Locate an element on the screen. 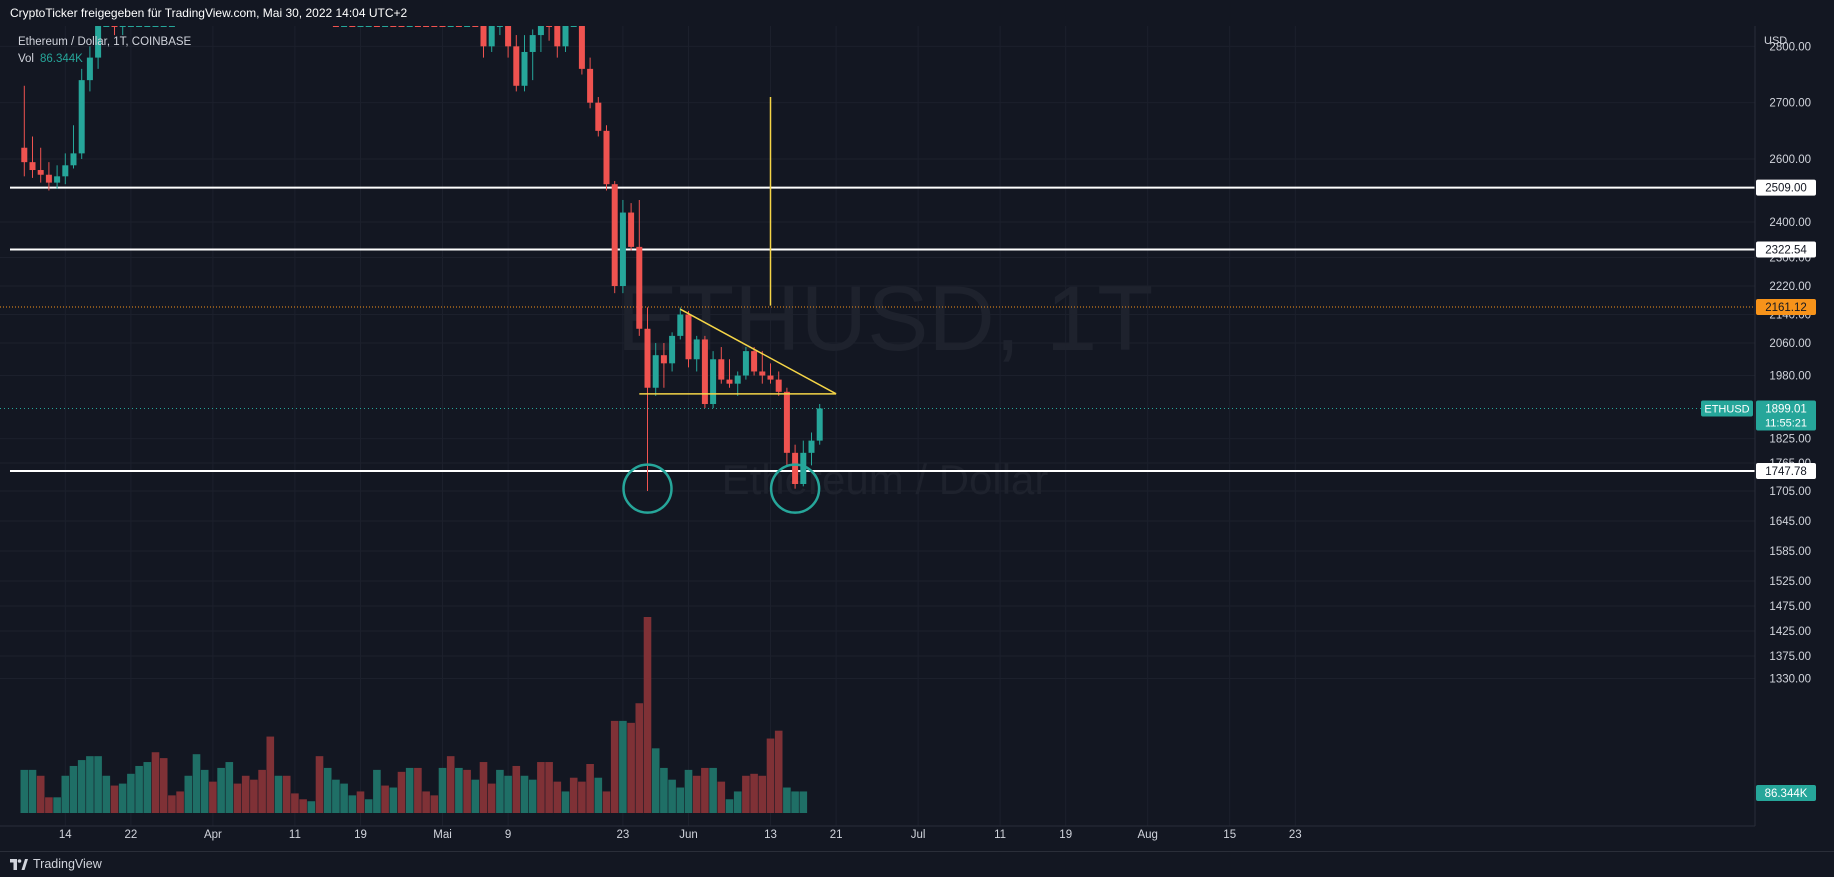 Image resolution: width=1834 pixels, height=877 pixels. time-tick-label: Jul is located at coordinates (918, 835).